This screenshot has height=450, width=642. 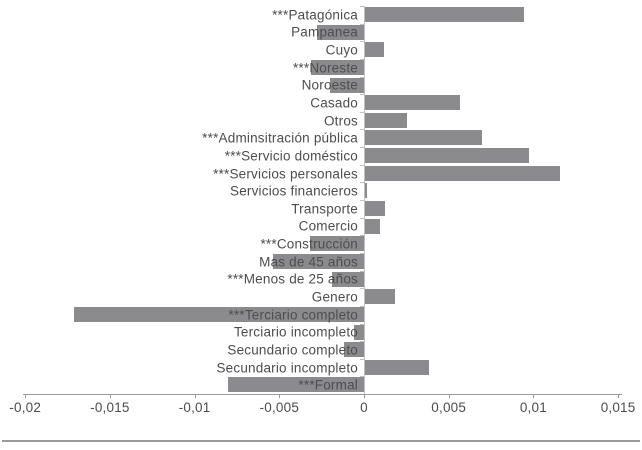 I want to click on bar-row: Secundario incompleto, so click(x=321, y=368).